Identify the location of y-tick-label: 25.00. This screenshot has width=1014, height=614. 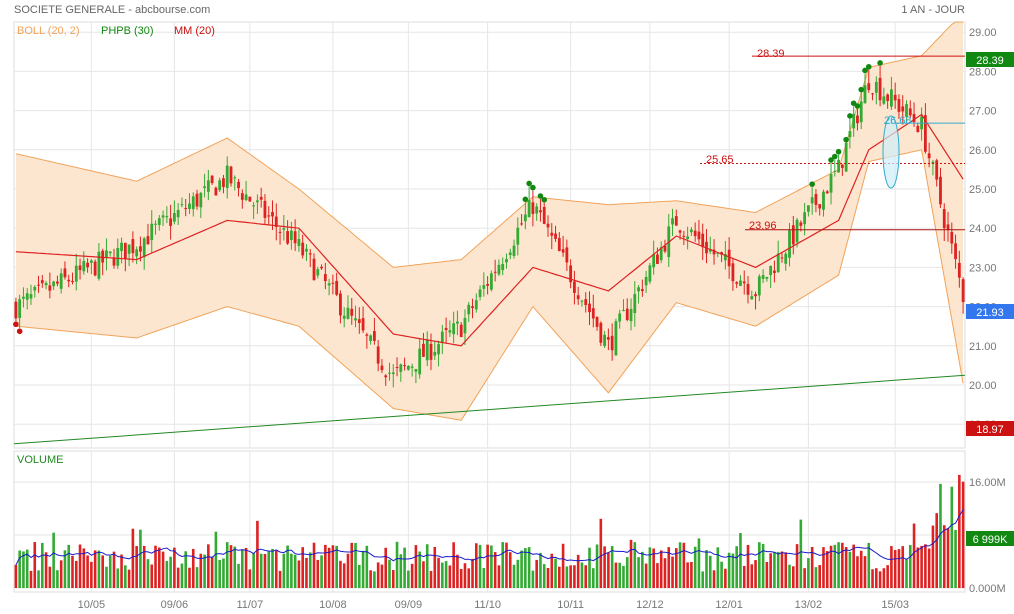
(983, 190).